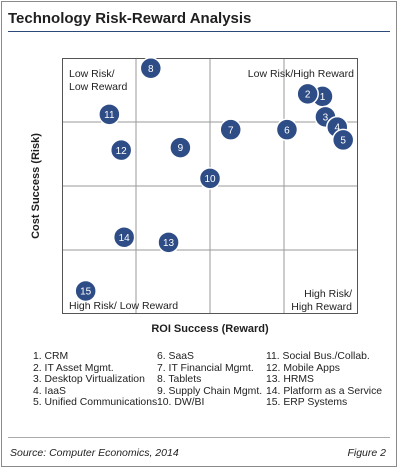  I want to click on legend-item: 11. Social Bus./Collab., so click(318, 356).